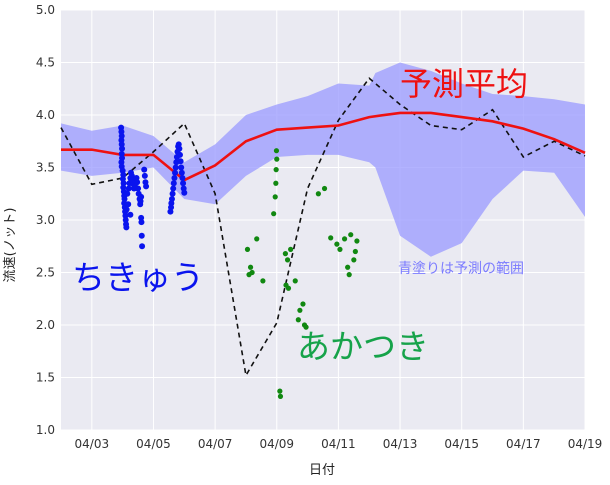 This screenshot has width=610, height=485. Describe the element at coordinates (45, 378) in the screenshot. I see `y-tick-label: 1.5` at that location.